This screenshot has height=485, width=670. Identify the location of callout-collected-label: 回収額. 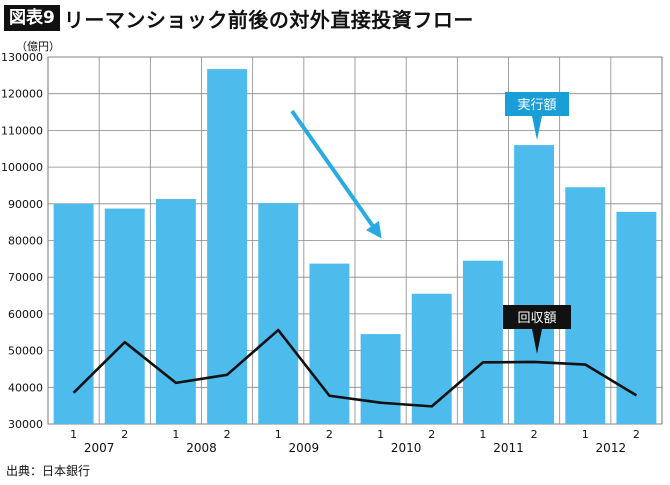
(536, 318).